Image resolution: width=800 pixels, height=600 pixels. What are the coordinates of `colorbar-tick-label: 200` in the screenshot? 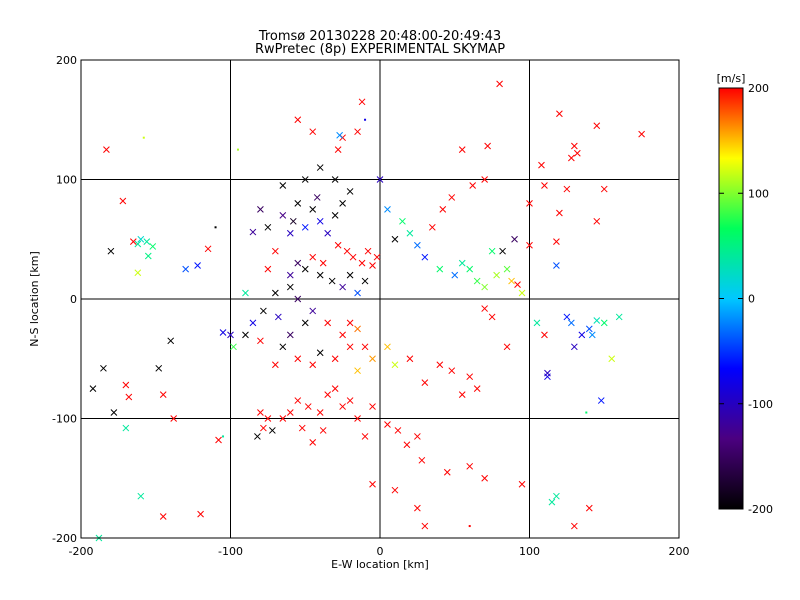 It's located at (758, 88).